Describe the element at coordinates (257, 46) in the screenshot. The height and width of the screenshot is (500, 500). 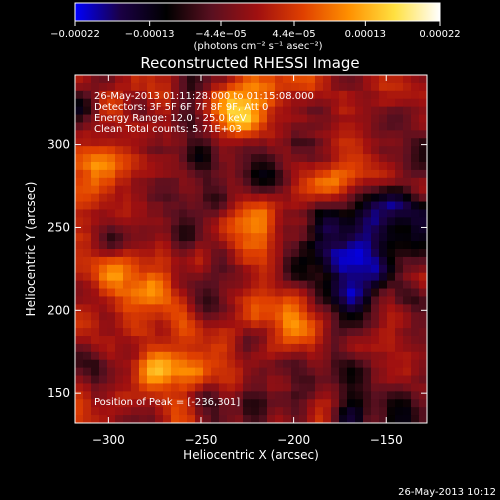
I see `colorbar-unit-label: (photons cm⁻² s⁻¹ asec⁻²)` at that location.